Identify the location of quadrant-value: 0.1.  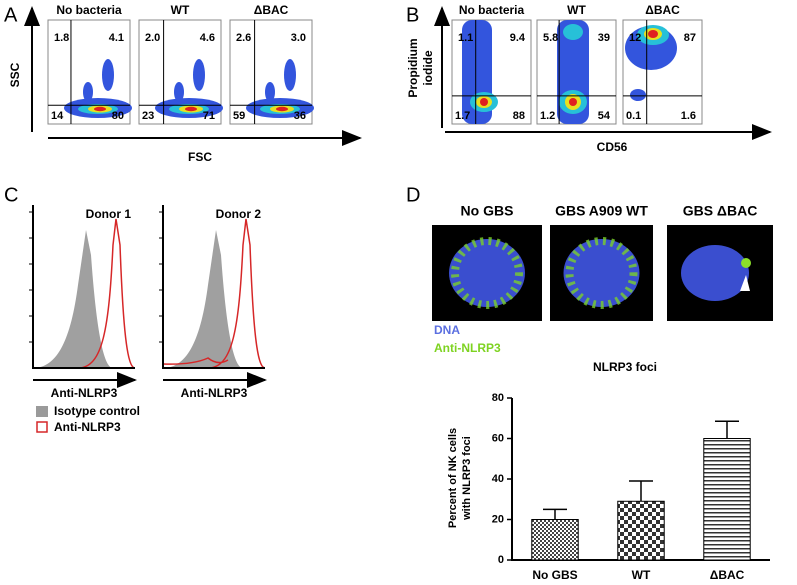
(633, 116).